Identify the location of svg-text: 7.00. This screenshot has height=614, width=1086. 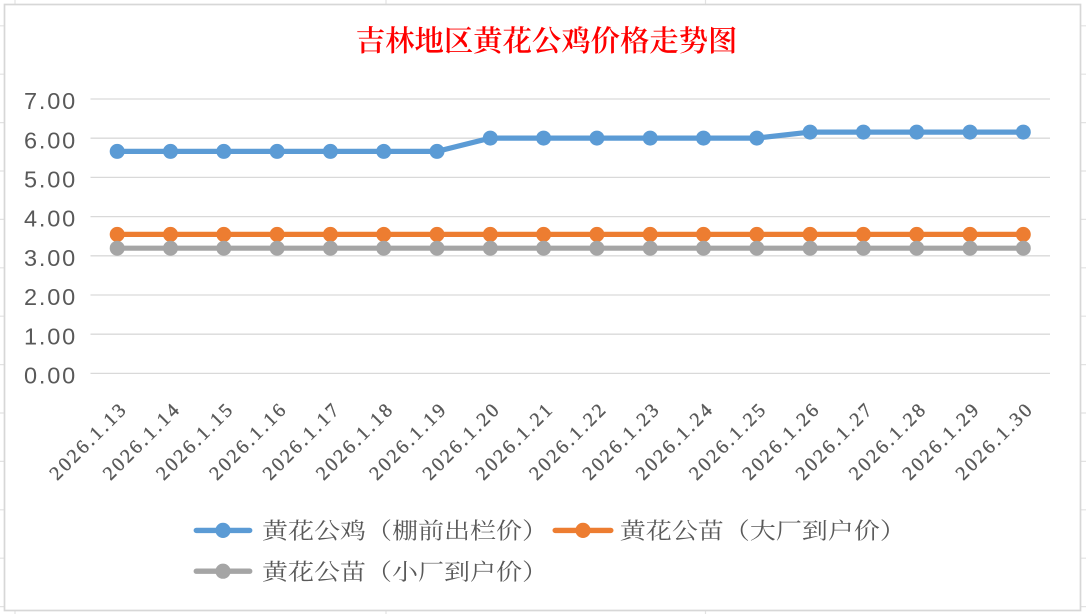
(50, 101).